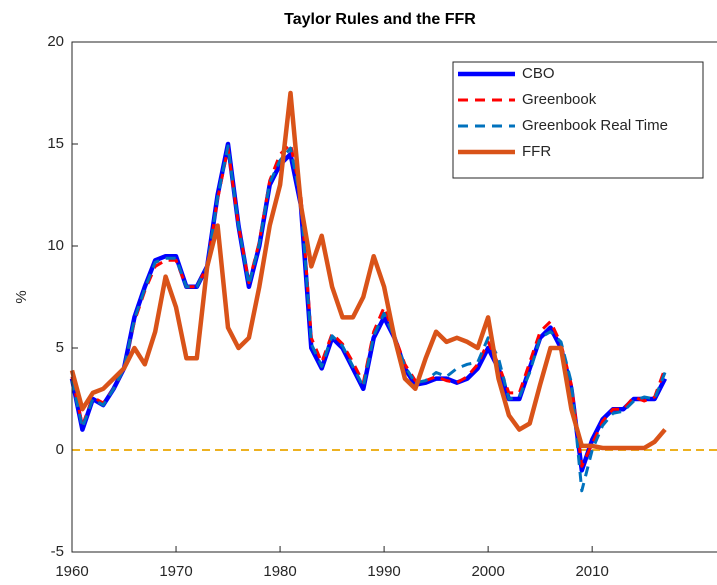  Describe the element at coordinates (60, 449) in the screenshot. I see `y-tick-label: 0` at that location.